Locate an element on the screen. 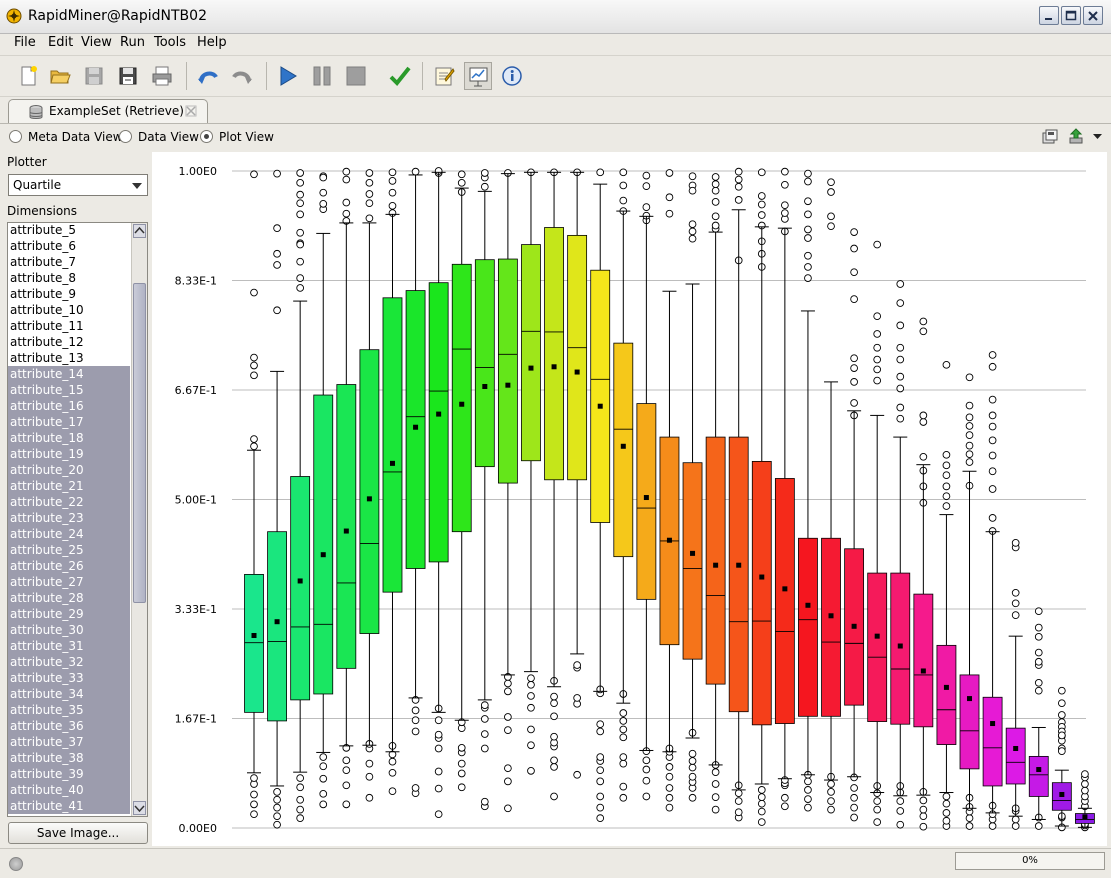 Image resolution: width=1111 pixels, height=878 pixels. open-button is located at coordinates (60, 76).